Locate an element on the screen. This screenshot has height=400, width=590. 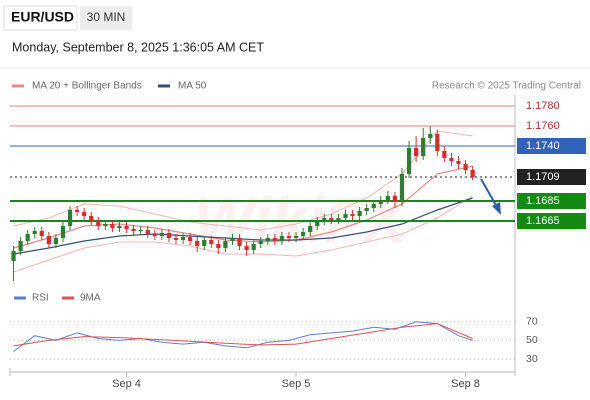
symbol: EUR/USD is located at coordinates (42, 17).